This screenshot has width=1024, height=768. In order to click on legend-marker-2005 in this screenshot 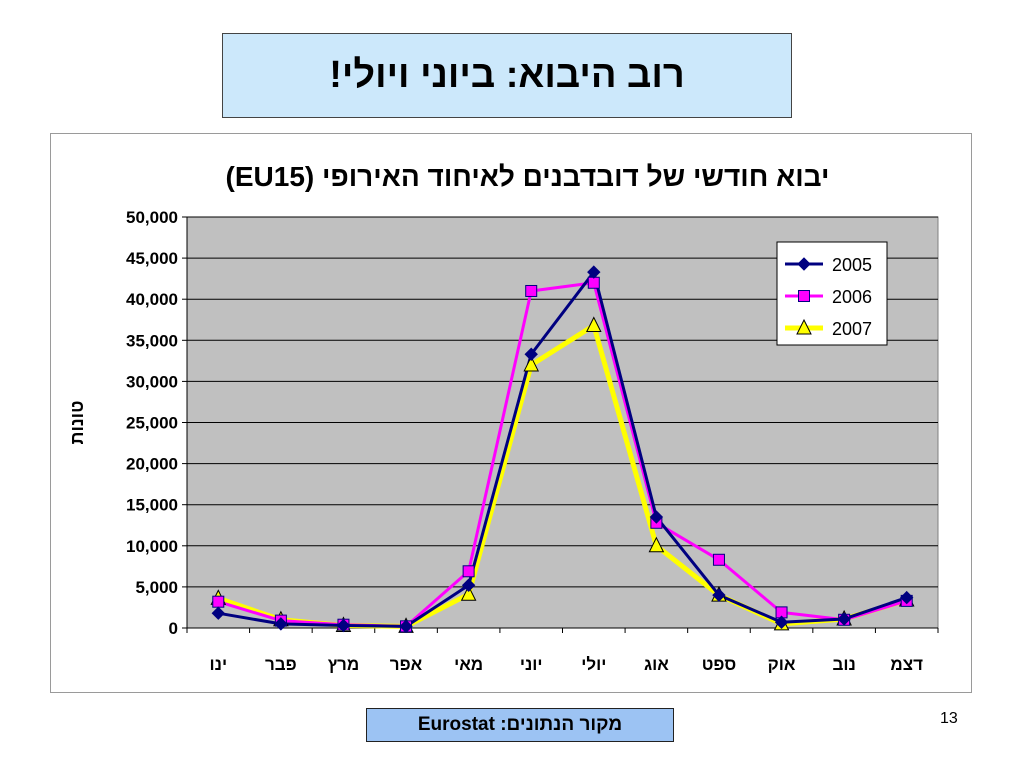, I will do `click(804, 264)`.